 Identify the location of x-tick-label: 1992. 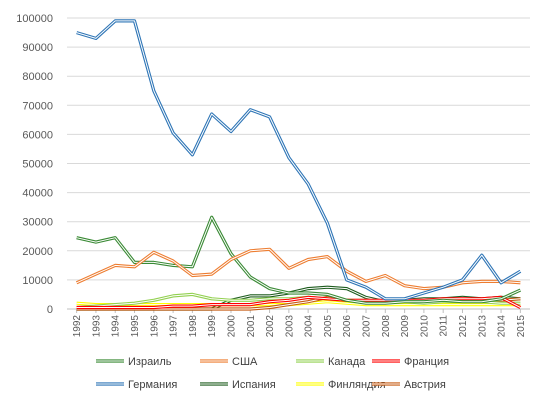
(77, 326).